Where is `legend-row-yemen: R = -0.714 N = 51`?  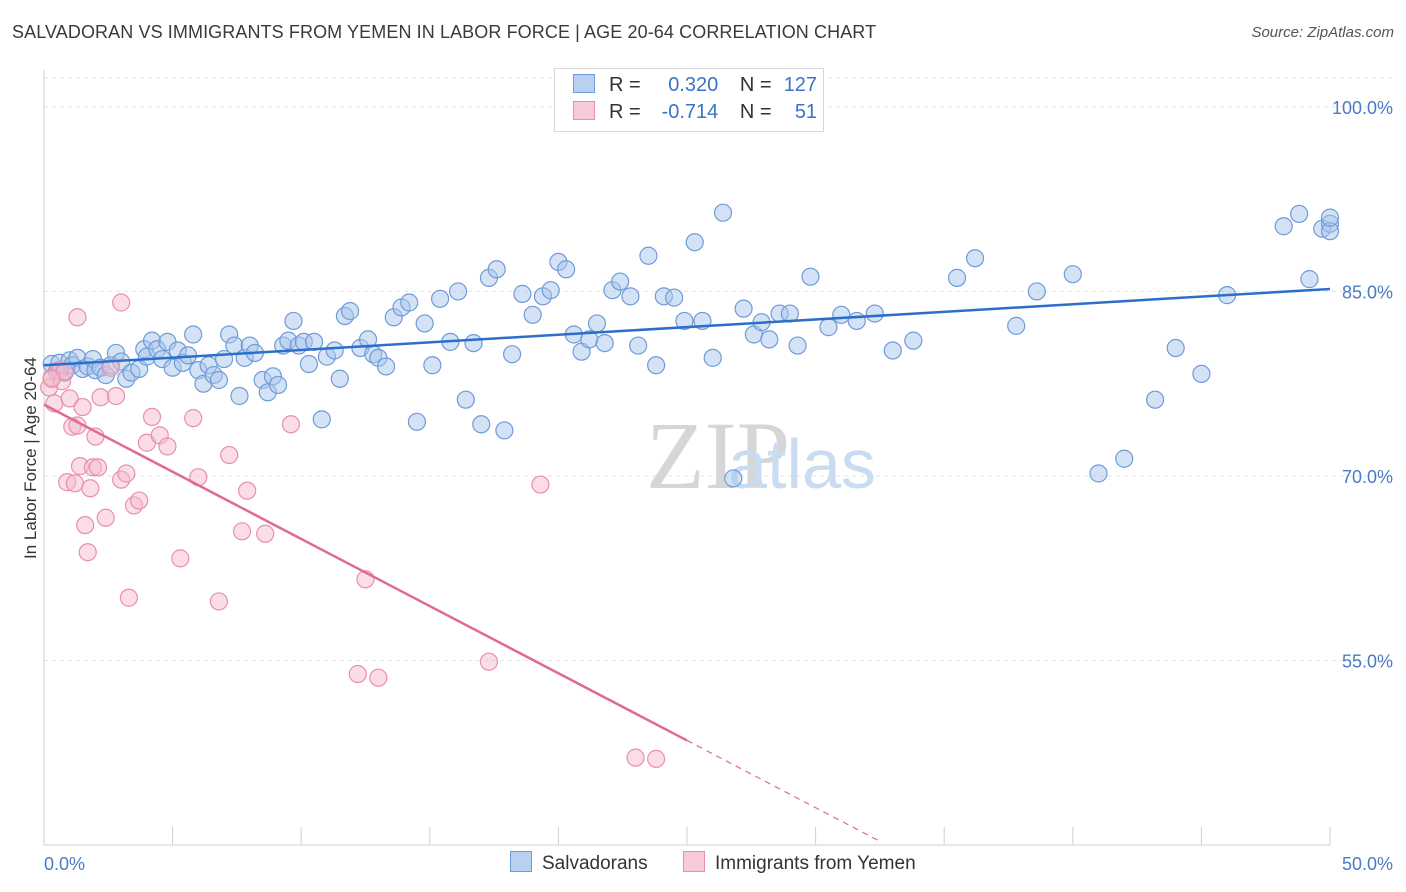 legend-row-yemen: R = -0.714 N = 51 is located at coordinates (695, 115).